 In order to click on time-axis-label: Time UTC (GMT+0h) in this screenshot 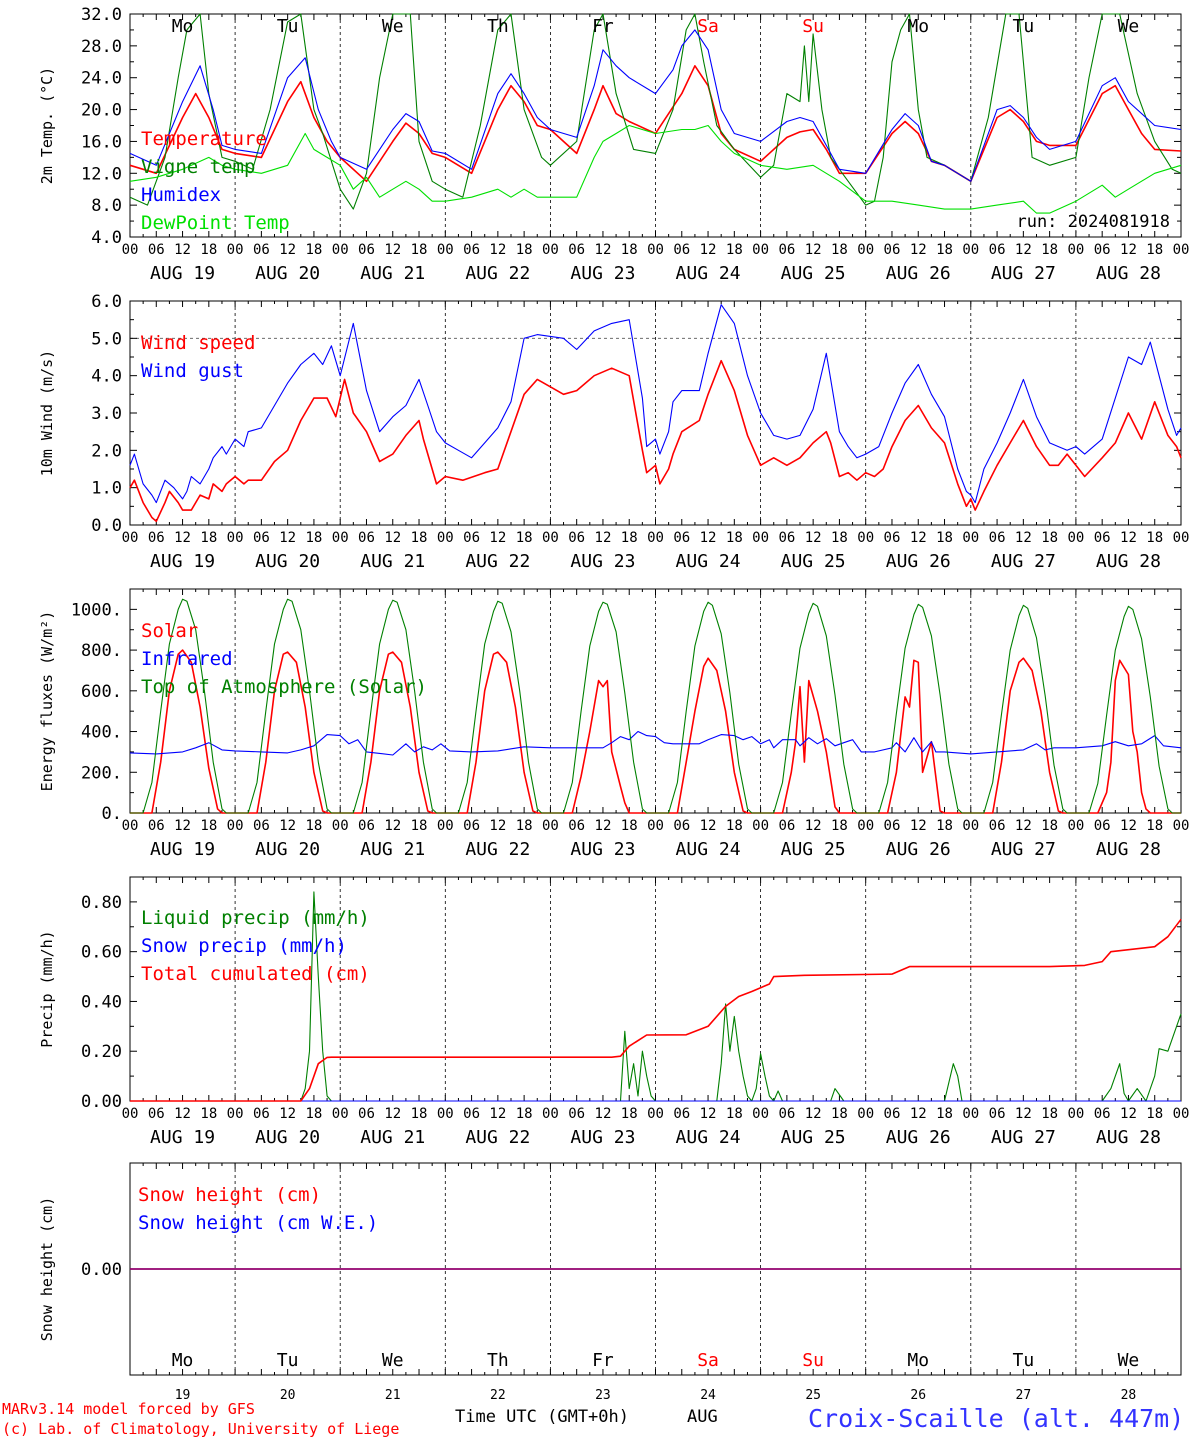, I will do `click(542, 1417)`.